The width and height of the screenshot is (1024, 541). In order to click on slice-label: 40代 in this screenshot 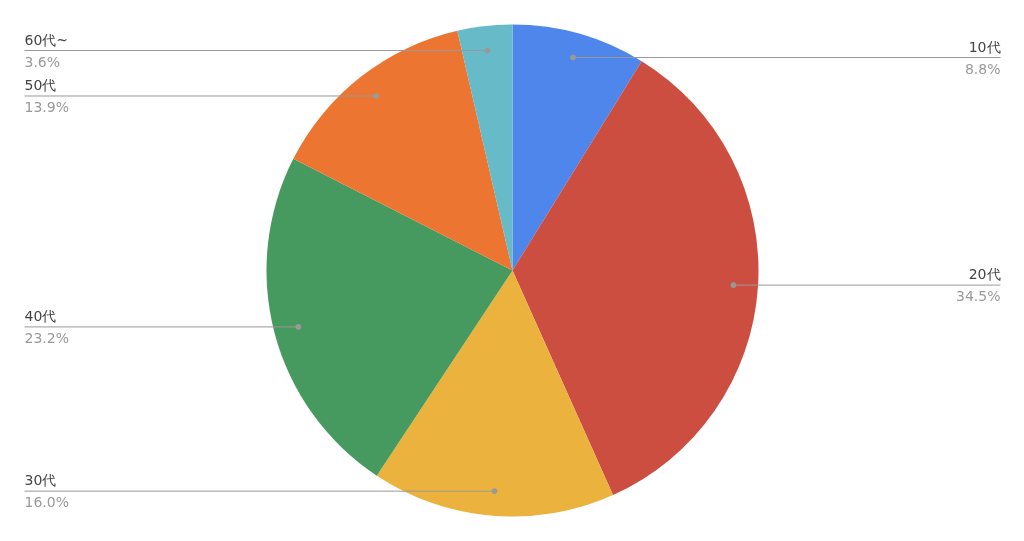, I will do `click(40, 315)`.